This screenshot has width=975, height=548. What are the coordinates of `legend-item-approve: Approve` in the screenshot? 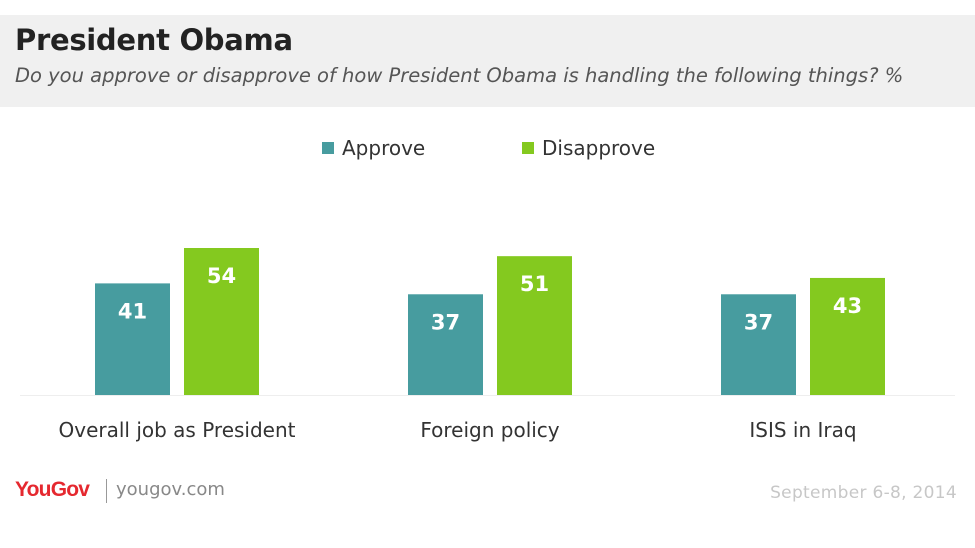 It's located at (373, 148).